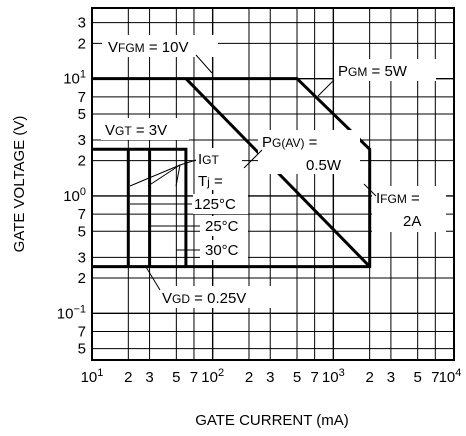 The image size is (466, 436). Describe the element at coordinates (409, 209) in the screenshot. I see `ifgm-label-bg` at that location.